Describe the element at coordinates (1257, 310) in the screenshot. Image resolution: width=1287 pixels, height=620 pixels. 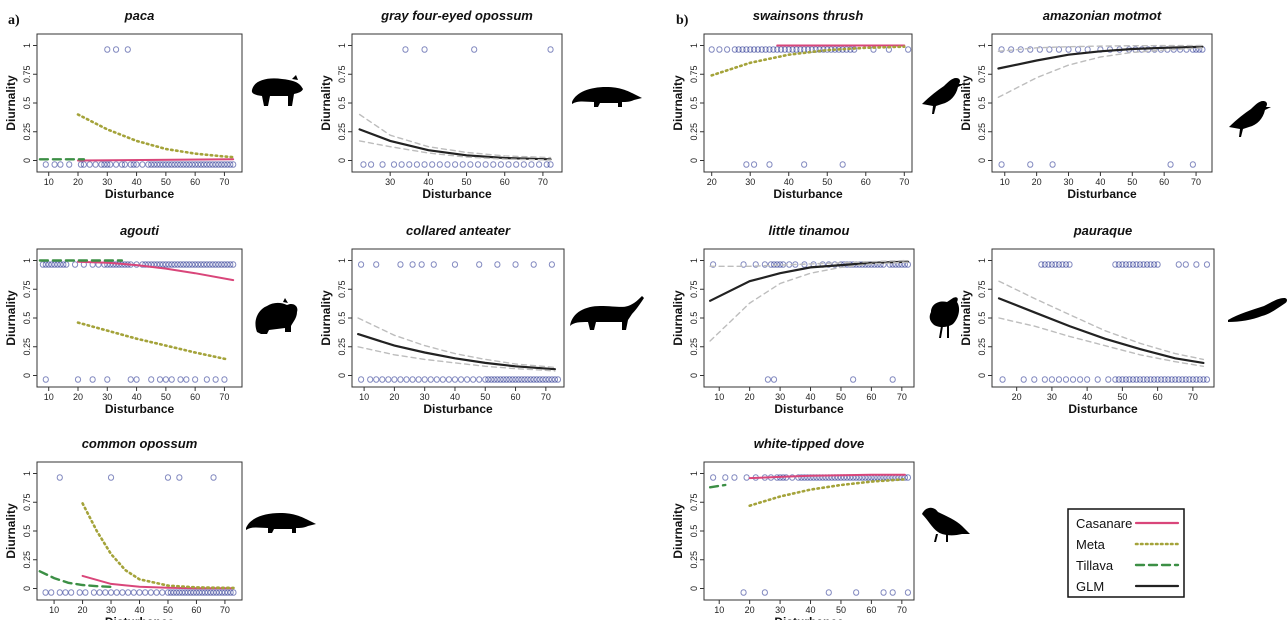
I see `nightjar-silhouette-icon` at that location.